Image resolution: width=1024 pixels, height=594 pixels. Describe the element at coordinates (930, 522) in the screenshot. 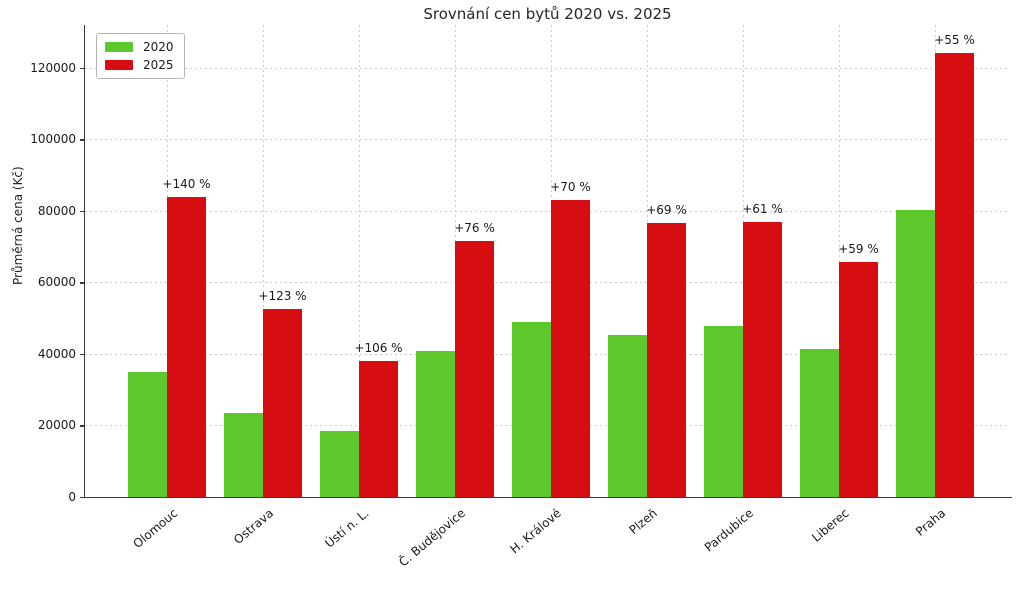

I see `x-tick-label-praha: Praha` at that location.